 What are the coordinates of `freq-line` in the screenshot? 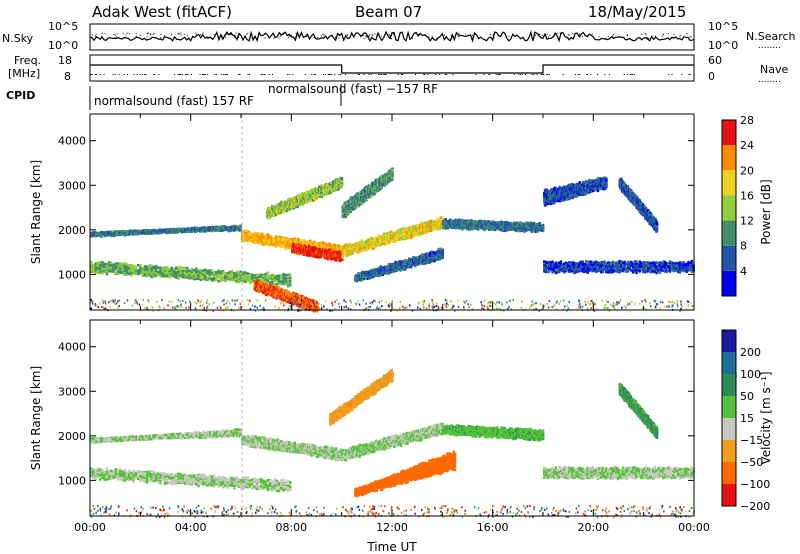 It's located at (392, 69).